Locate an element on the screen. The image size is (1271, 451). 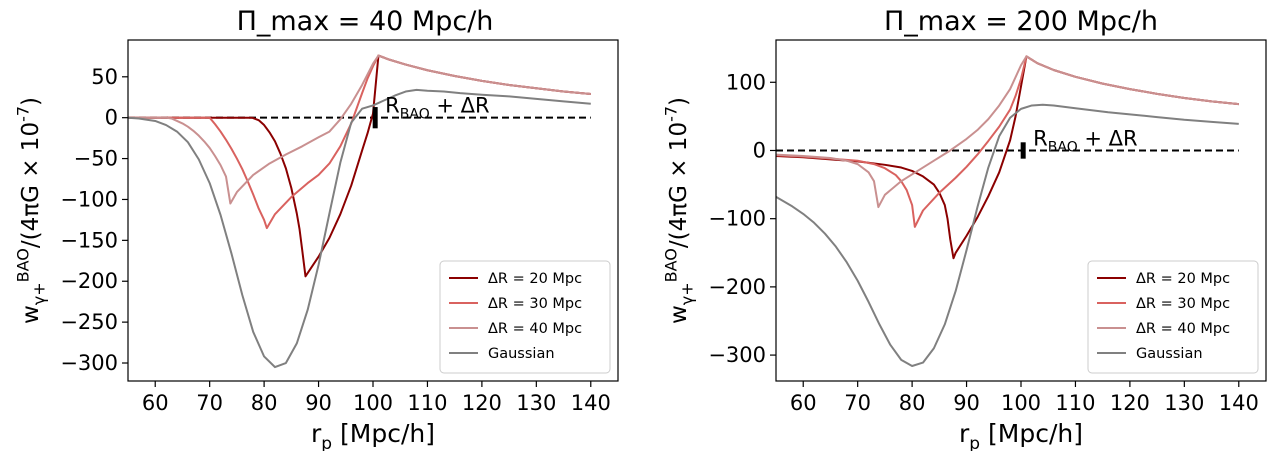
chart-title: Π_max = 200 Mpc/h is located at coordinates (1021, 21).